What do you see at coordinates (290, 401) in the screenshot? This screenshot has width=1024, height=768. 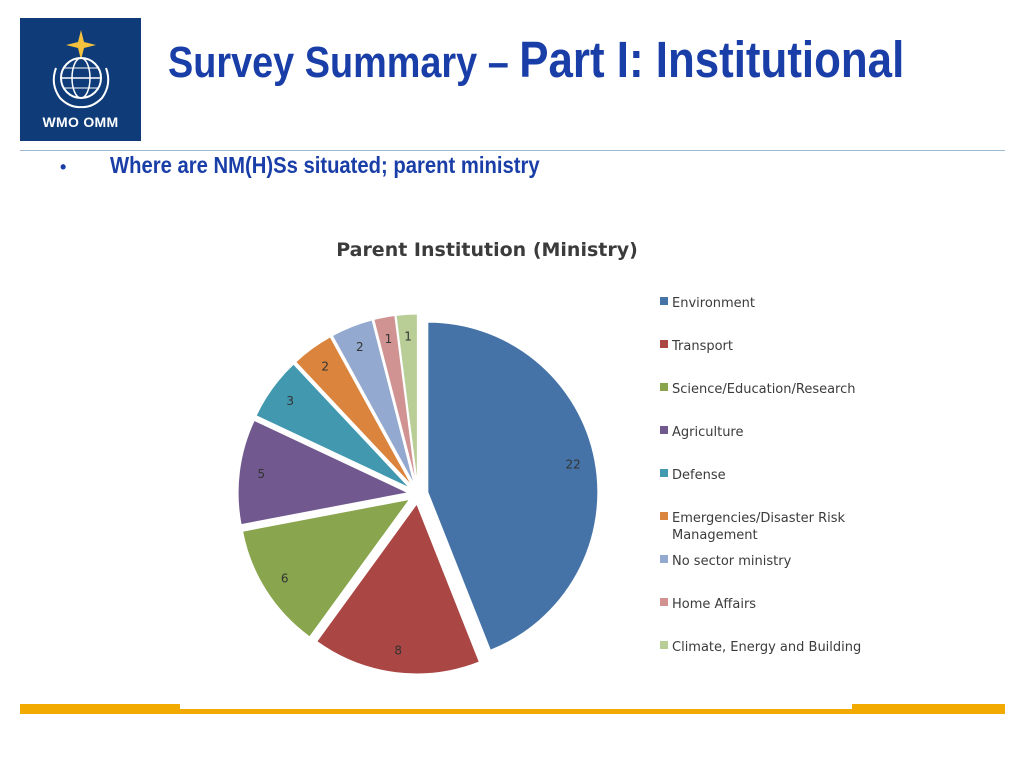 I see `pie-data-label: 3` at bounding box center [290, 401].